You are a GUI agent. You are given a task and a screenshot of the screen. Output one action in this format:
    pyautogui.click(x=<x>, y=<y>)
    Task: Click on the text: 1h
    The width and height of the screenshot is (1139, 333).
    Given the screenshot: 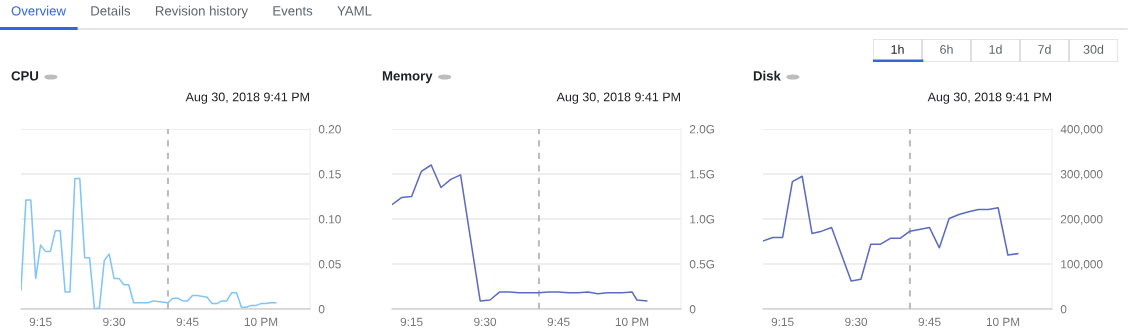 What is the action you would take?
    pyautogui.click(x=897, y=49)
    